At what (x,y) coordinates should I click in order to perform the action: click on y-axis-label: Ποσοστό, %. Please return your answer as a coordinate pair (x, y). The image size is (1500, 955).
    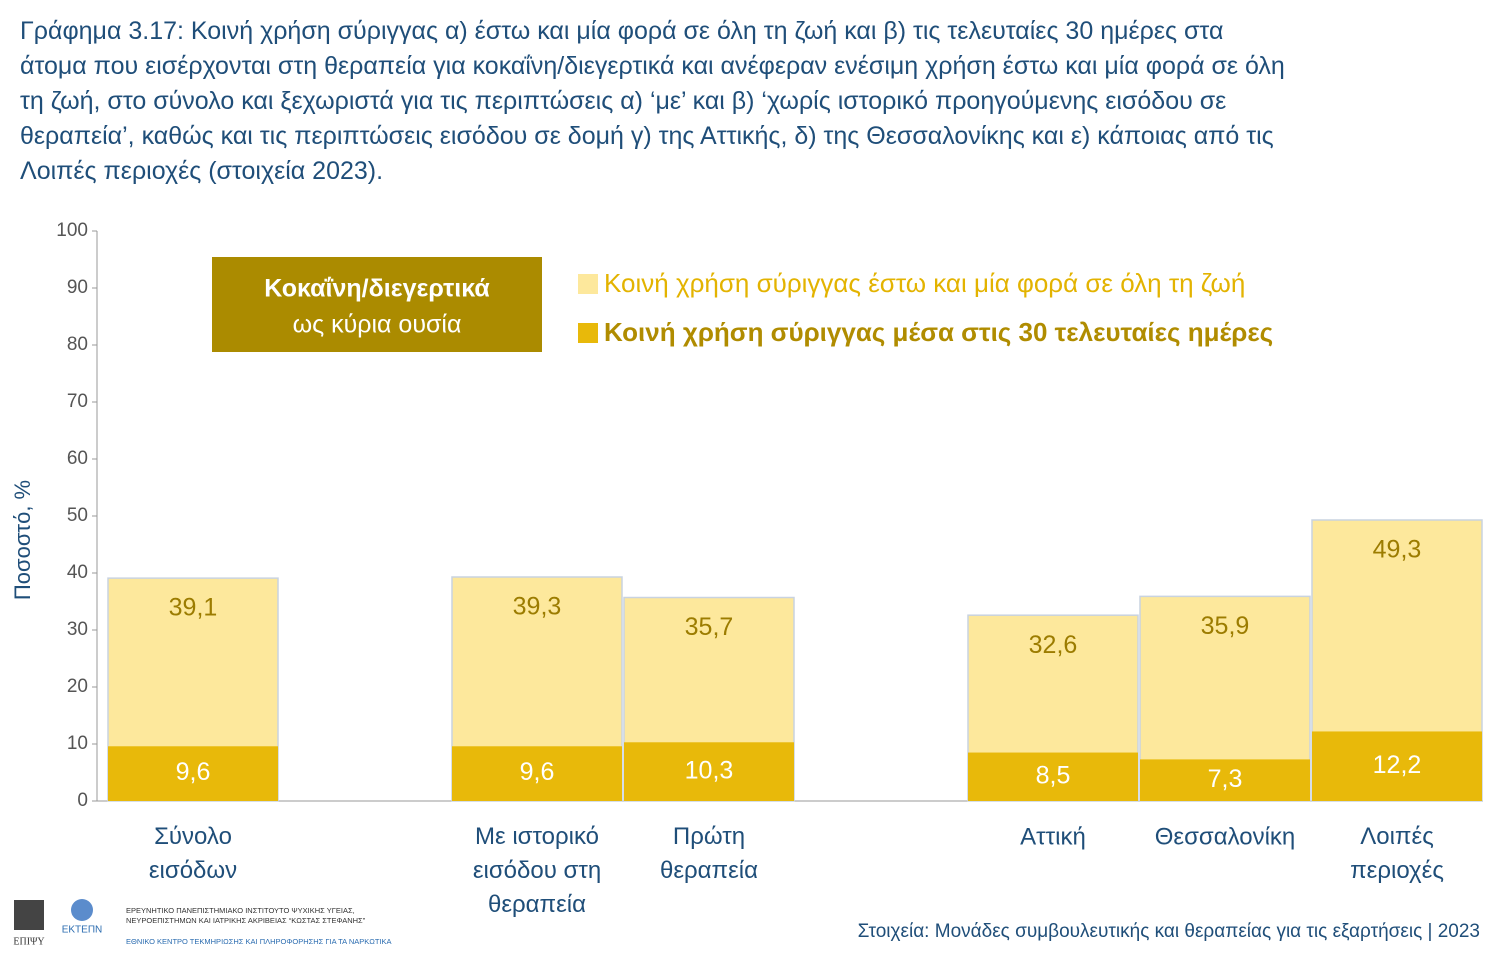
    Looking at the image, I should click on (22, 540).